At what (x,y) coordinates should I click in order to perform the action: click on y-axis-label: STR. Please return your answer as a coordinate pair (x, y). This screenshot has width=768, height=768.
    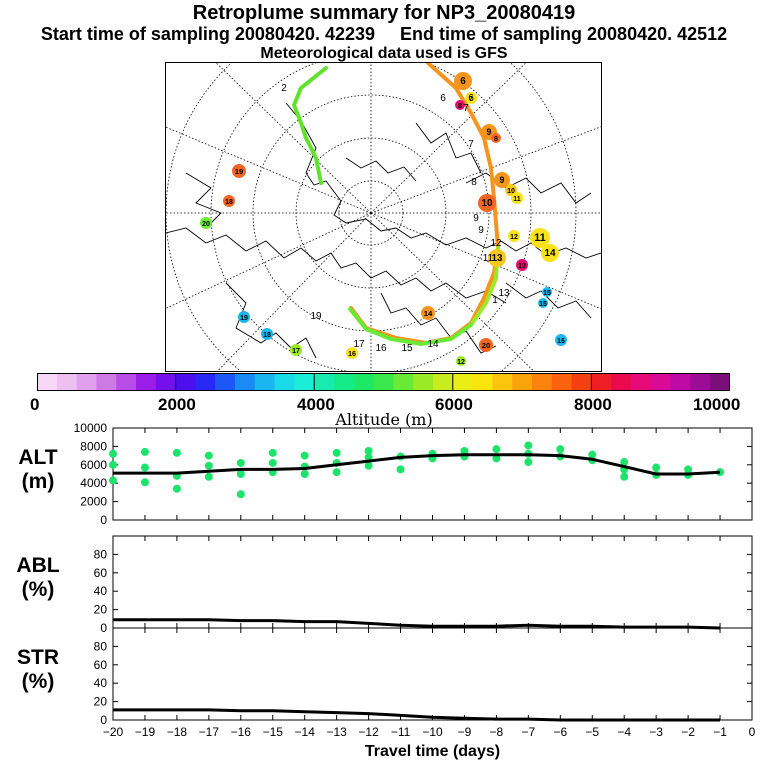
    Looking at the image, I should click on (38, 657).